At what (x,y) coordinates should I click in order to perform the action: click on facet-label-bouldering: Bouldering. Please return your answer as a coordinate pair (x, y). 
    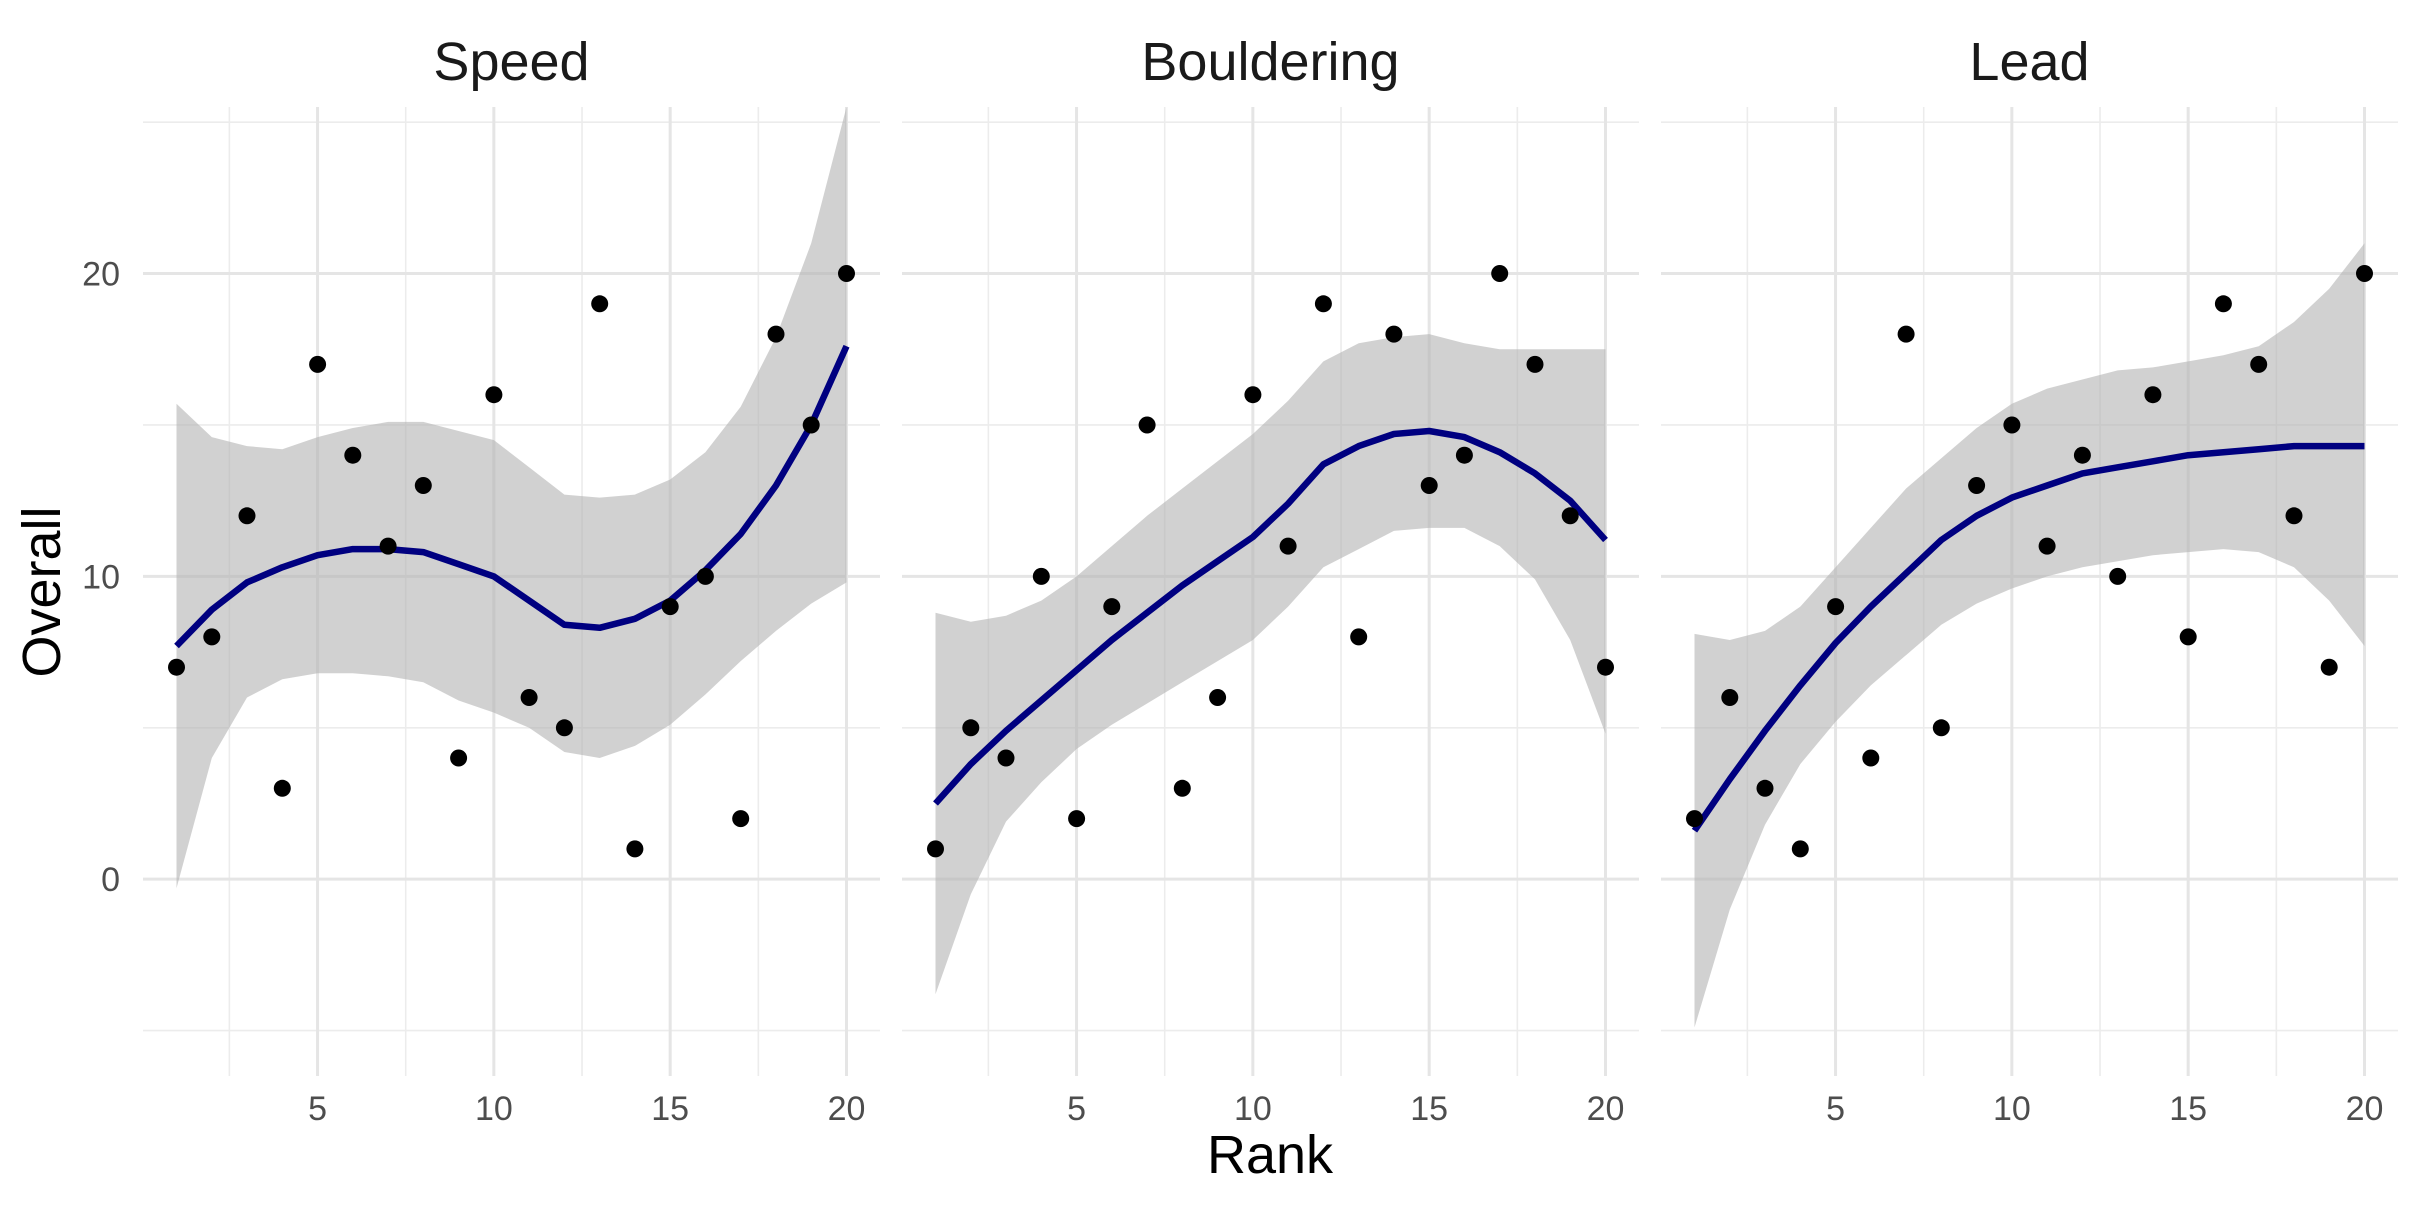
    Looking at the image, I should click on (1270, 62).